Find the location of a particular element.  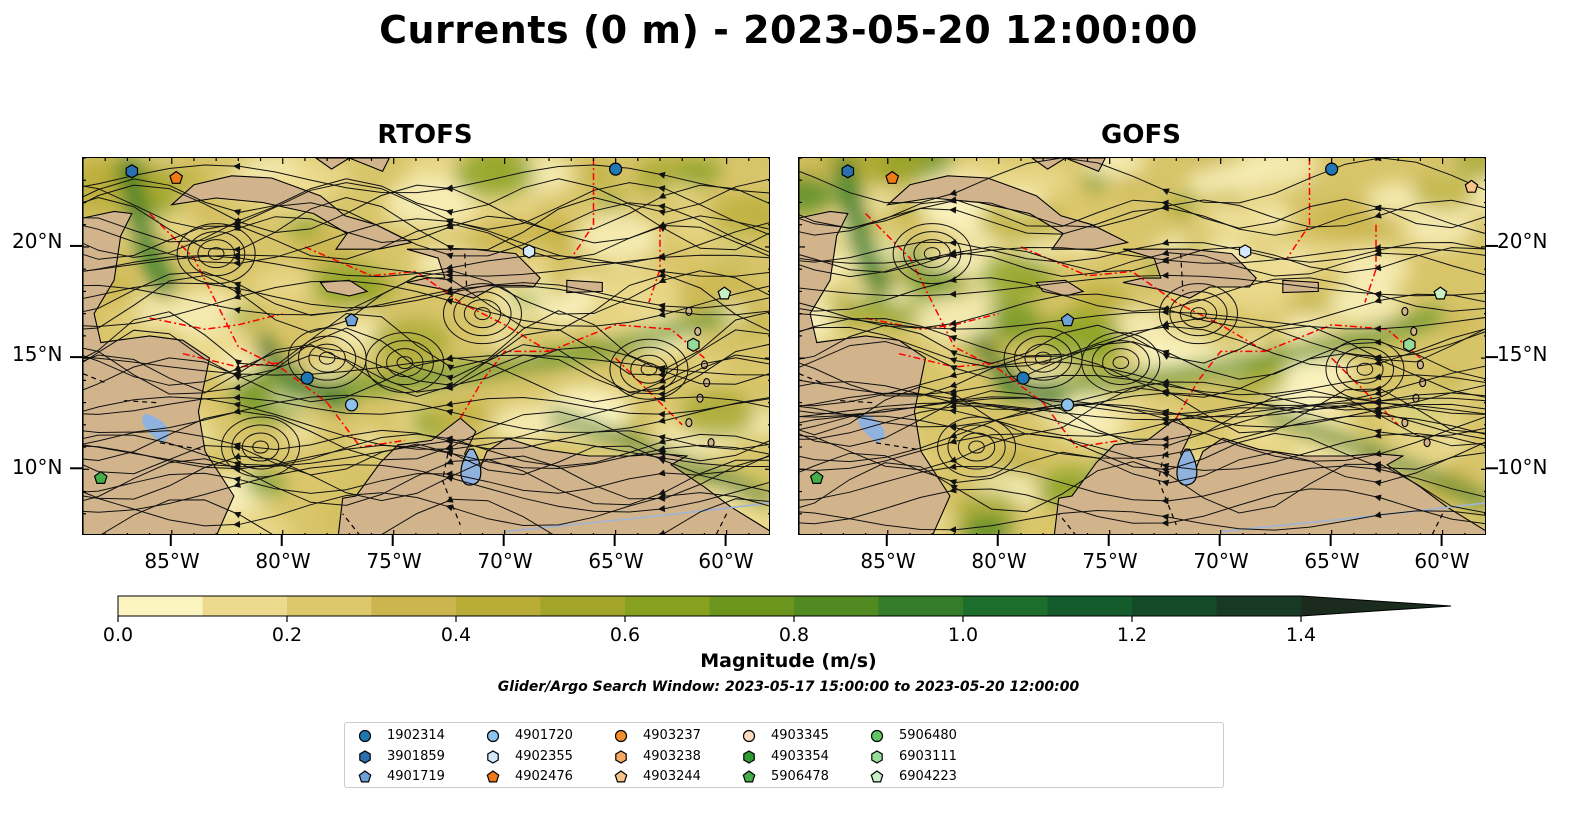

xtick-left-70w: 70°W is located at coordinates (505, 561).